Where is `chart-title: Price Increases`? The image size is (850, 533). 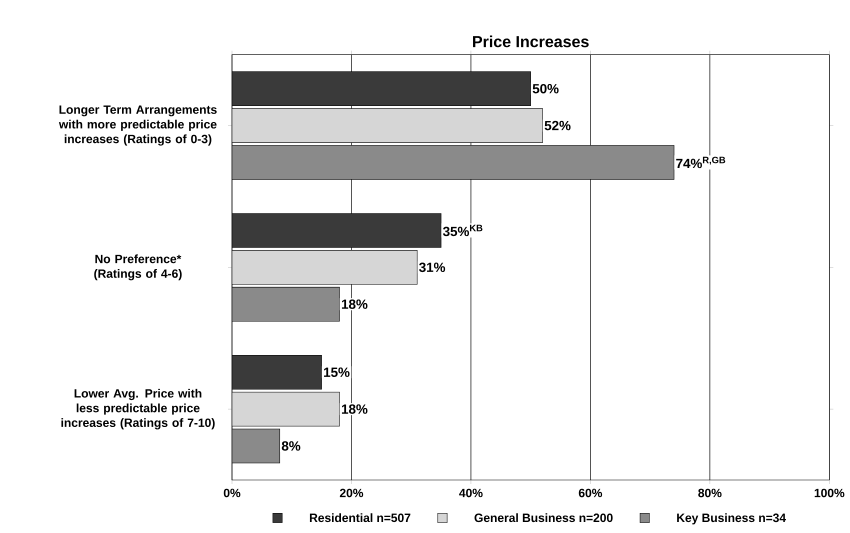 chart-title: Price Increases is located at coordinates (531, 42).